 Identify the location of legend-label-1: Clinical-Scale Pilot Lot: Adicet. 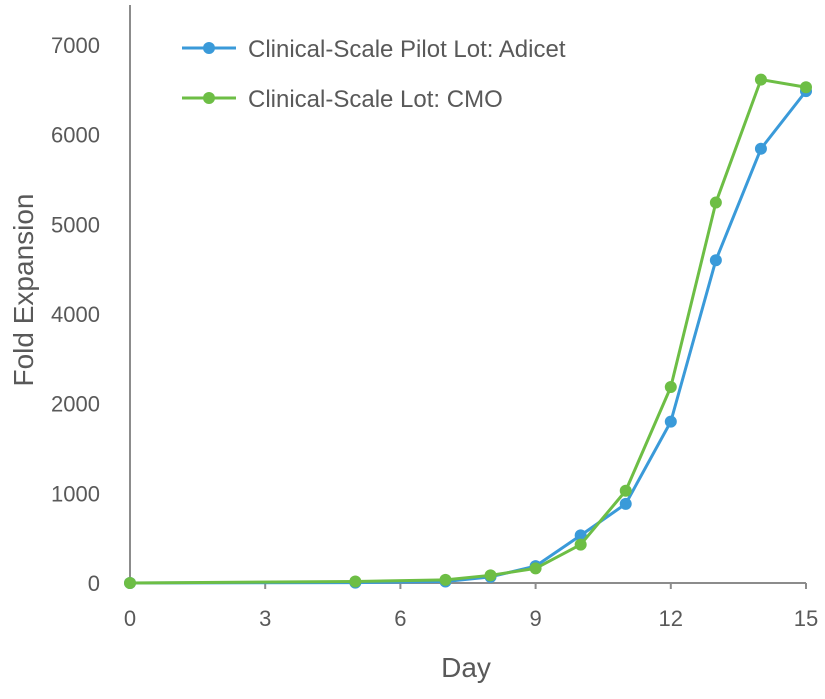
(407, 49).